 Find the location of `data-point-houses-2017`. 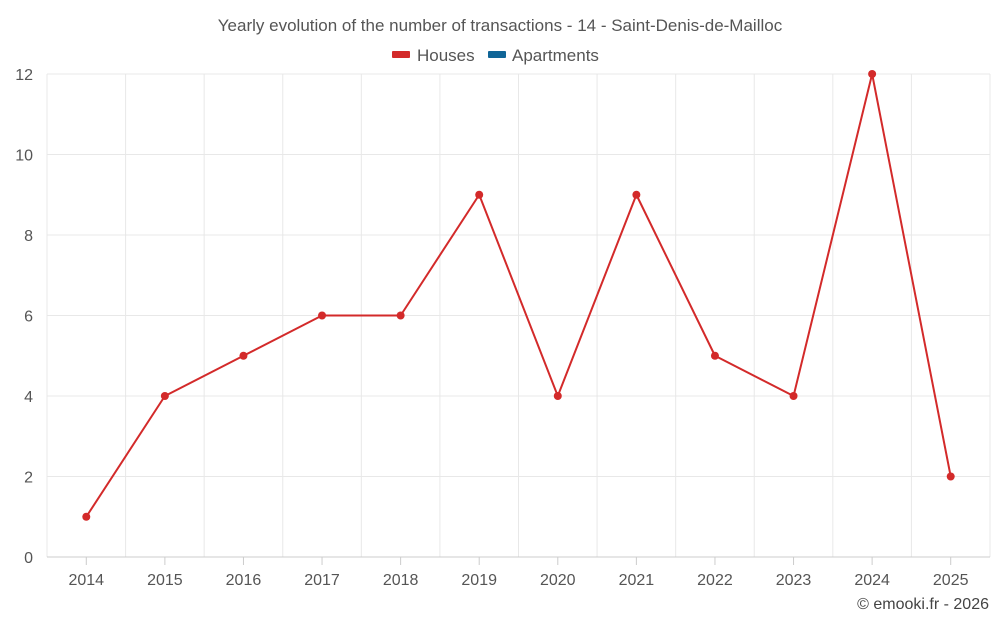

data-point-houses-2017 is located at coordinates (322, 315).